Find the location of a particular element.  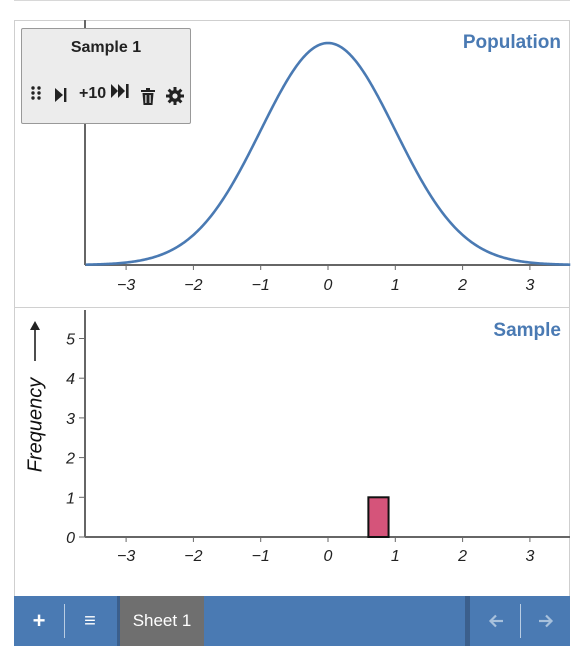

population-x-tick-label: −2 is located at coordinates (193, 285).